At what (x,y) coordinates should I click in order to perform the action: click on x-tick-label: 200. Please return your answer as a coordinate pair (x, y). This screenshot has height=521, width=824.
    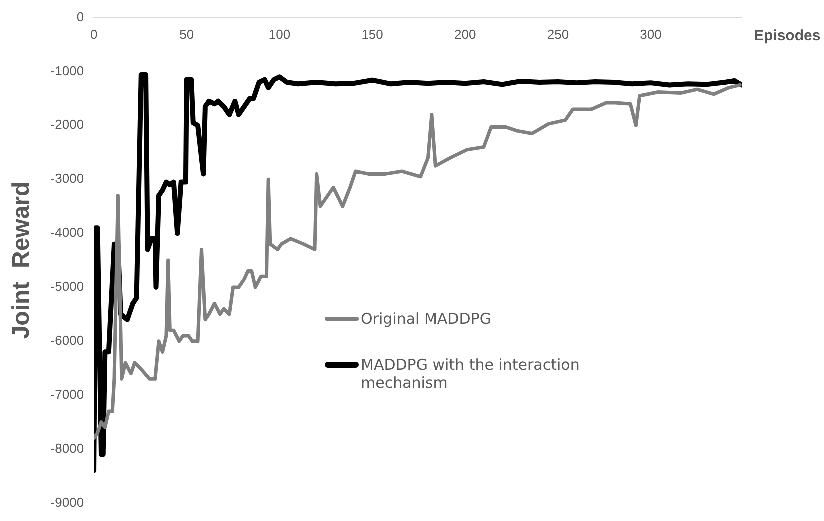
    Looking at the image, I should click on (465, 34).